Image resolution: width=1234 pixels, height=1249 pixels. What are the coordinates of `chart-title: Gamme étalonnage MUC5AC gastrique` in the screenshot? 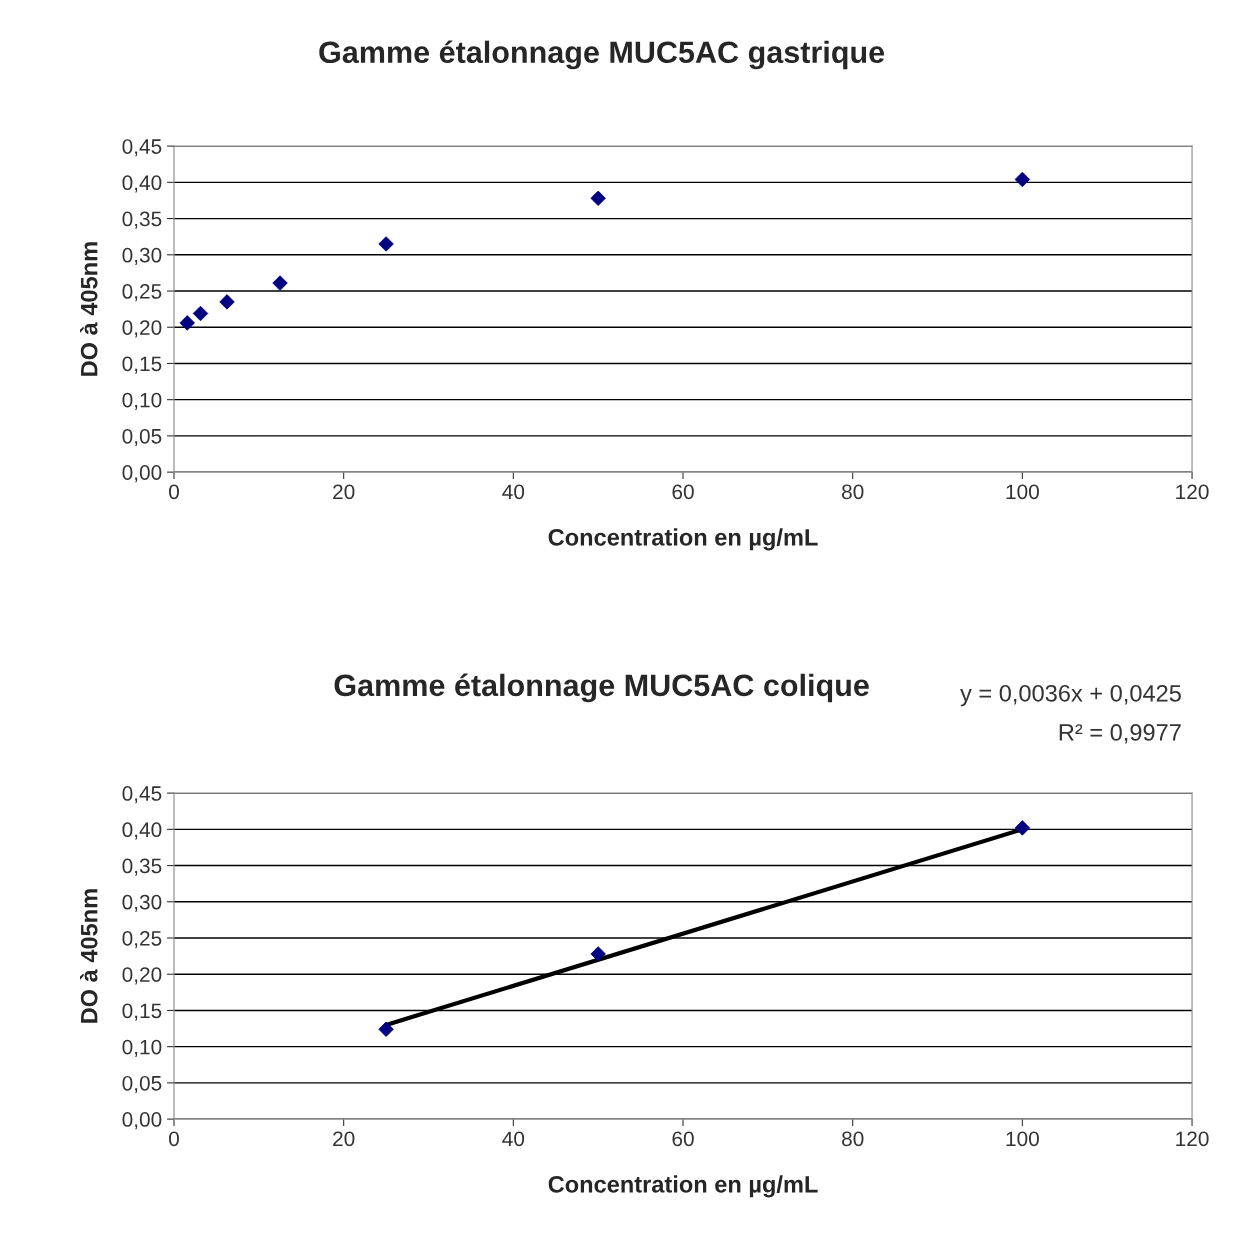 It's located at (602, 55).